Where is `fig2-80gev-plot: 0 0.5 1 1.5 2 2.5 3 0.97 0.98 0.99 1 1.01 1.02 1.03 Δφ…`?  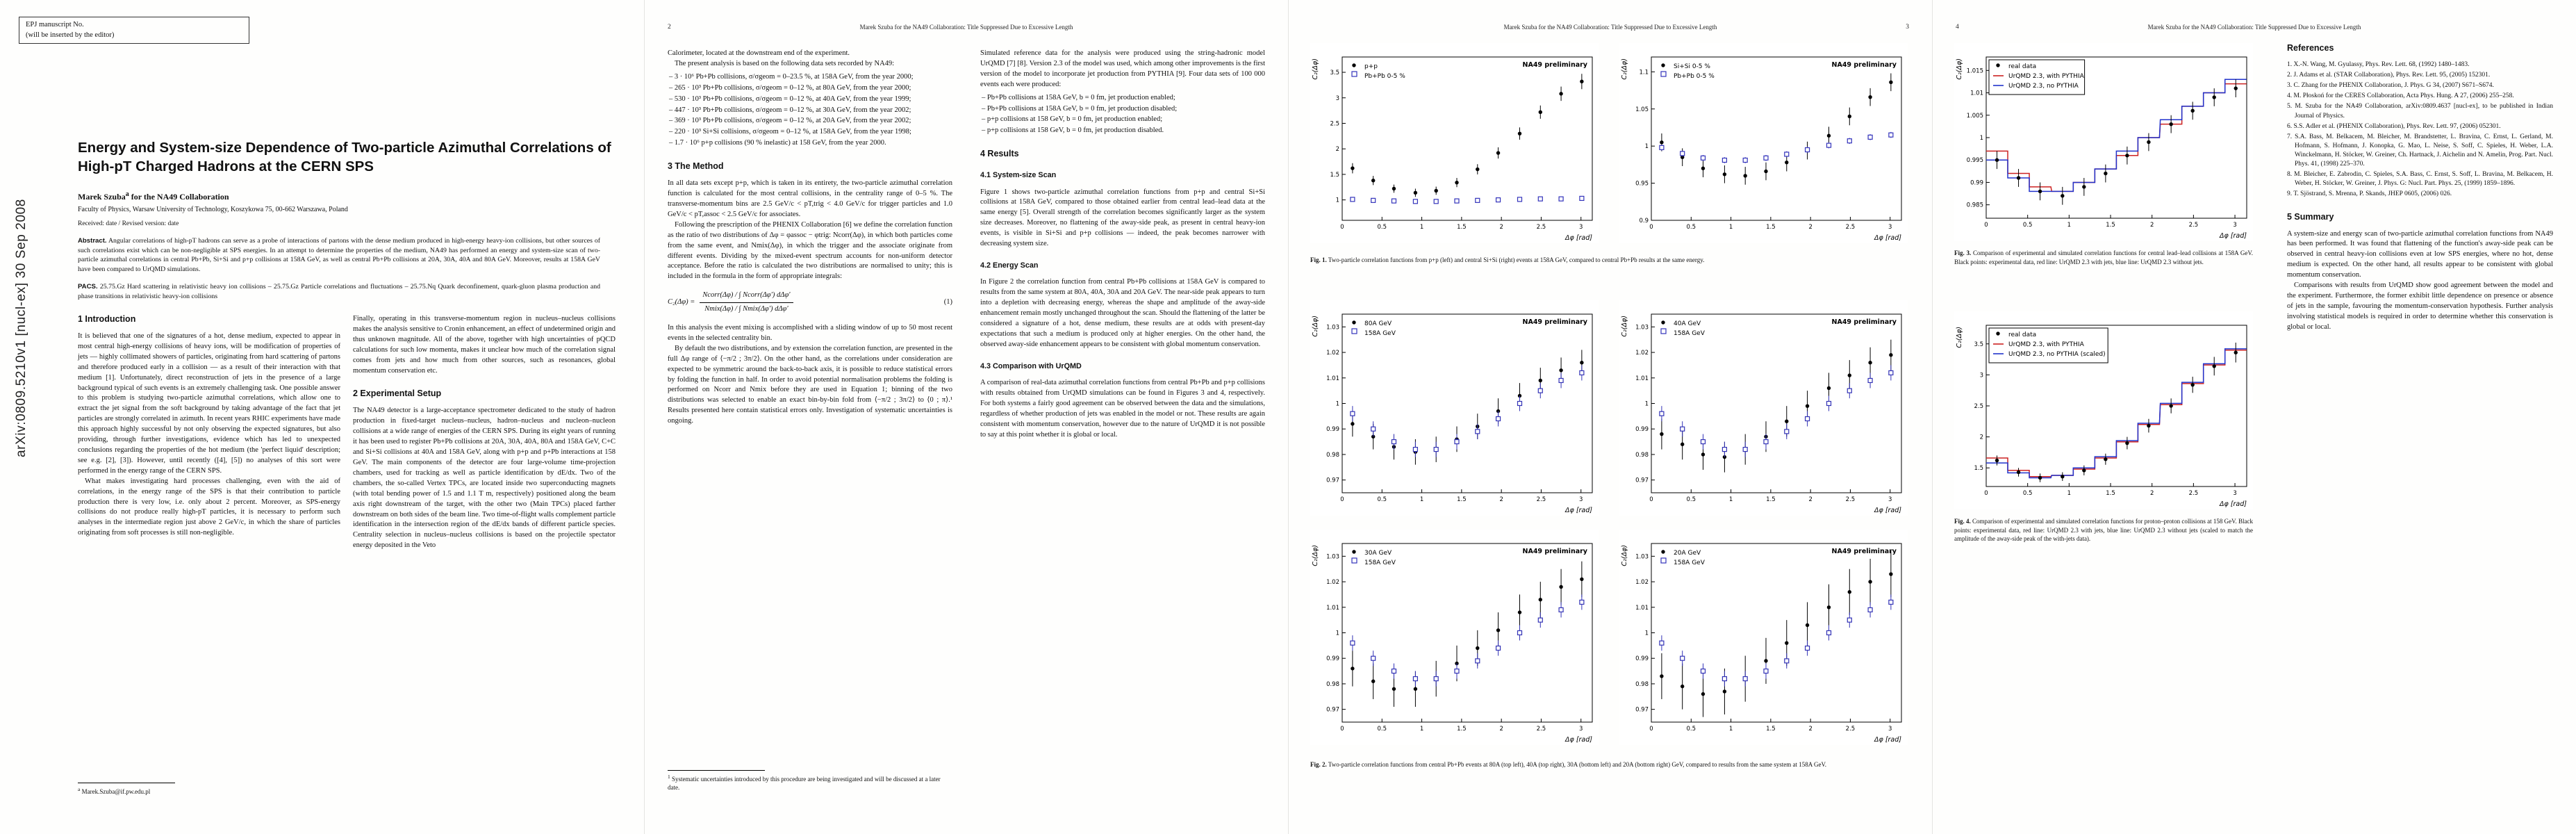 fig2-80gev-plot: 0 0.5 1 1.5 2 2.5 3 0.97 0.98 0.99 1 1.01 1.02 1.03 Δφ… is located at coordinates (1455, 408).